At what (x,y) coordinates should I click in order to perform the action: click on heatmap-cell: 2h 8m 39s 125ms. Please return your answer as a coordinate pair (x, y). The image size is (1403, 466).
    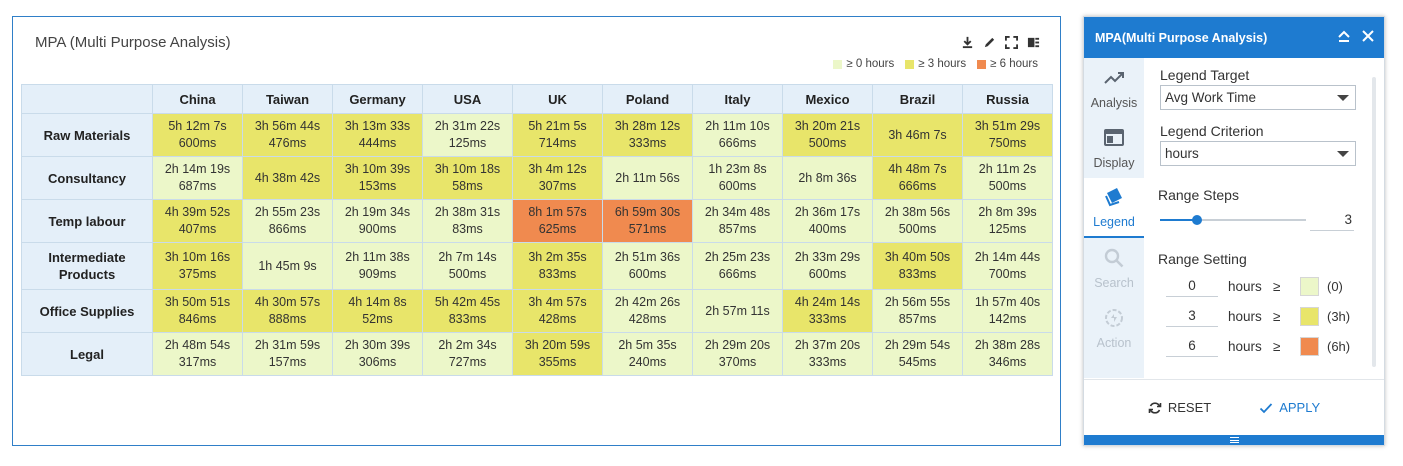
    Looking at the image, I should click on (1007, 221).